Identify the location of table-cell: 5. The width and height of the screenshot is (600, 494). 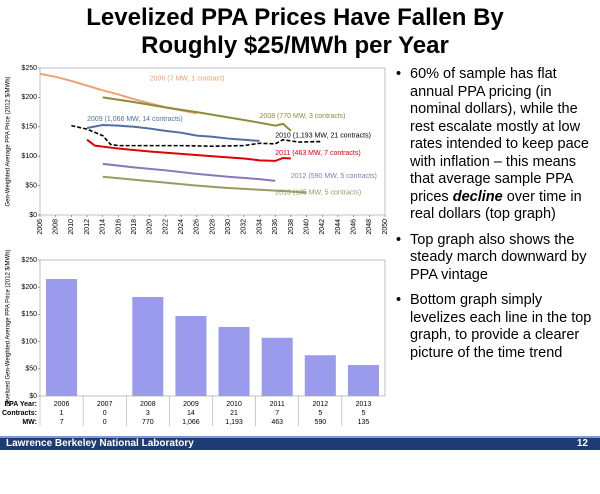
(363, 413).